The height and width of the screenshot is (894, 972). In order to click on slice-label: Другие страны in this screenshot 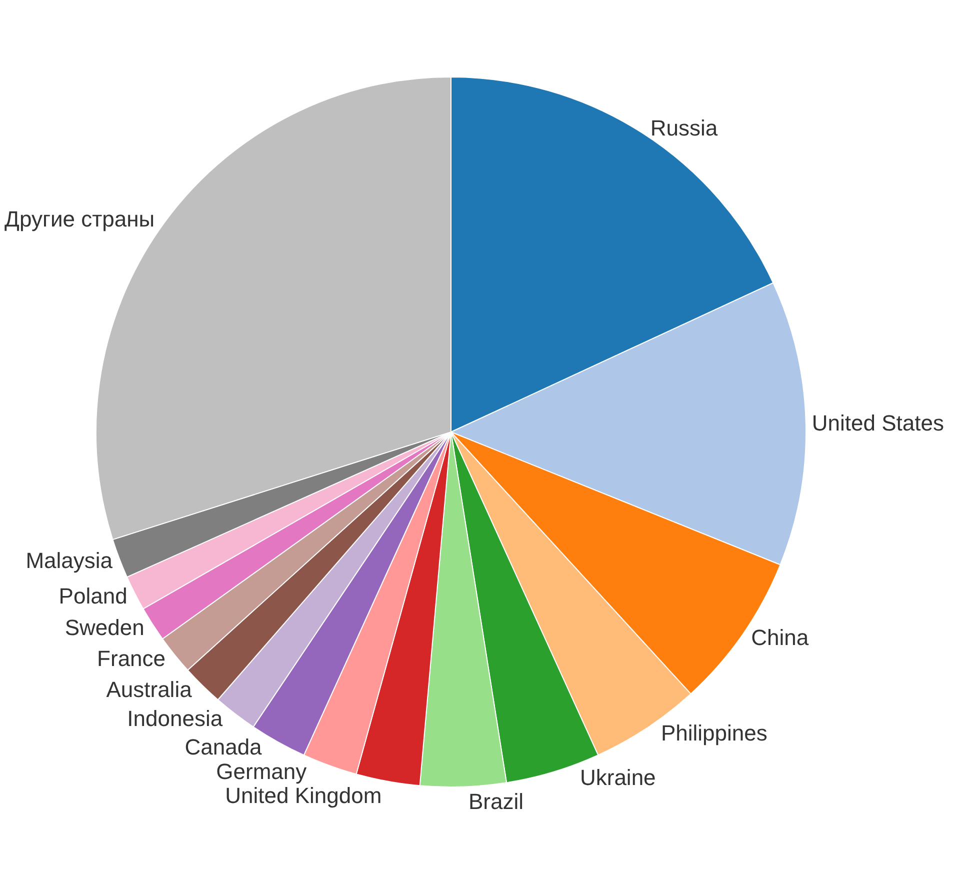, I will do `click(79, 219)`.